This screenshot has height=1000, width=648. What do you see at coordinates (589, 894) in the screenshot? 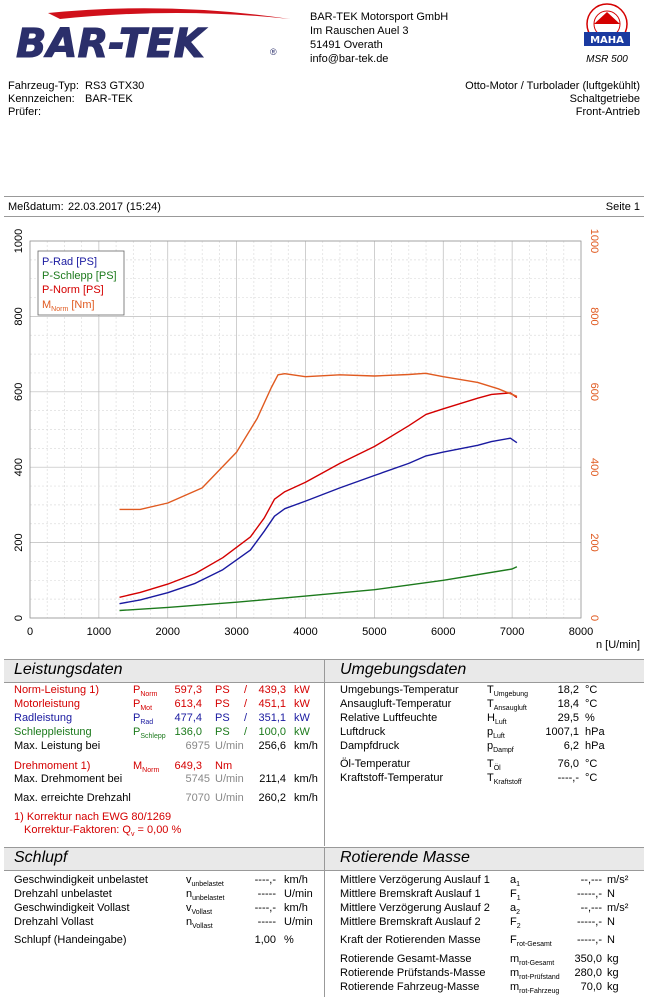
I see `rotierend-value: -----,-` at bounding box center [589, 894].